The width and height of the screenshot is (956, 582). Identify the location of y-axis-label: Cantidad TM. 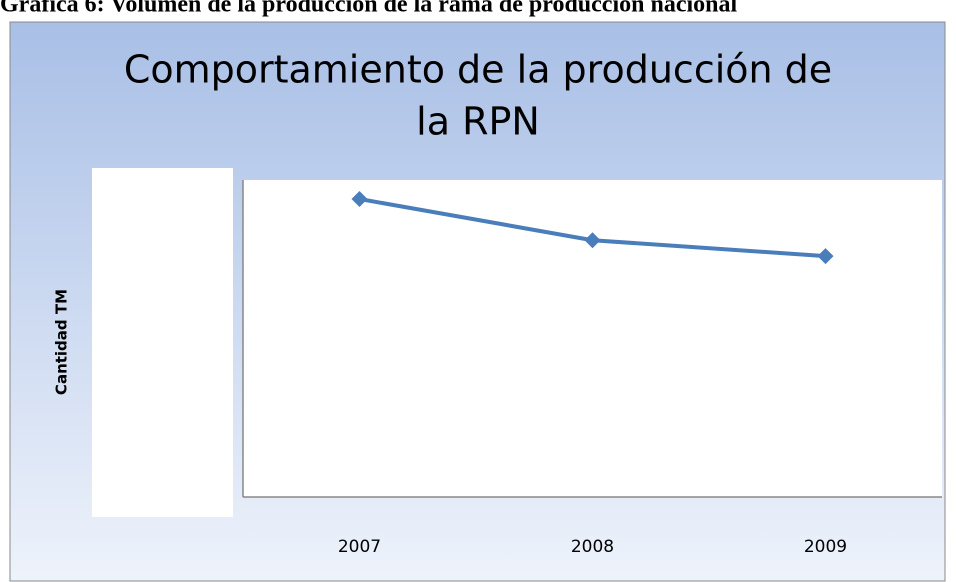
(62, 342).